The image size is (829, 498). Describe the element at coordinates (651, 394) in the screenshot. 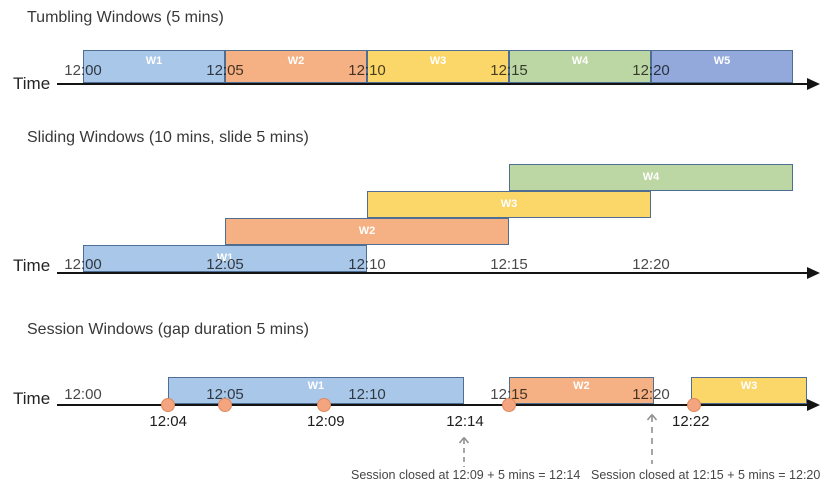

I see `session-tick-label: 12:20` at that location.